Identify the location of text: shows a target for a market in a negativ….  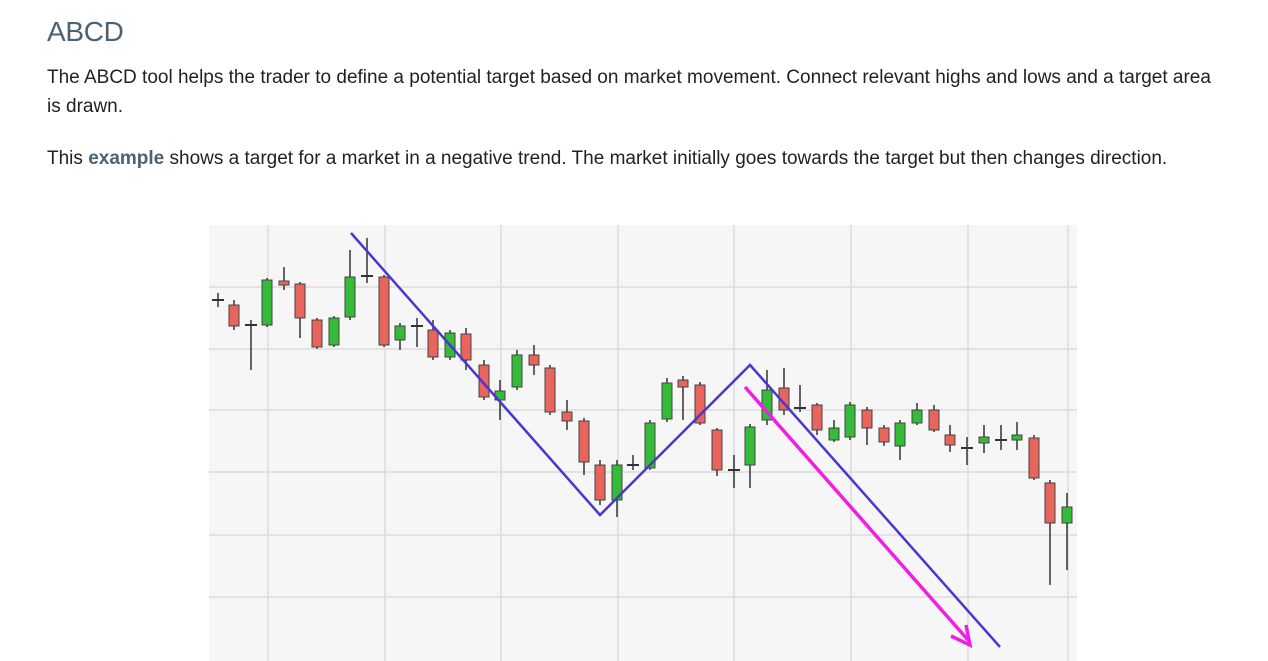
(668, 158).